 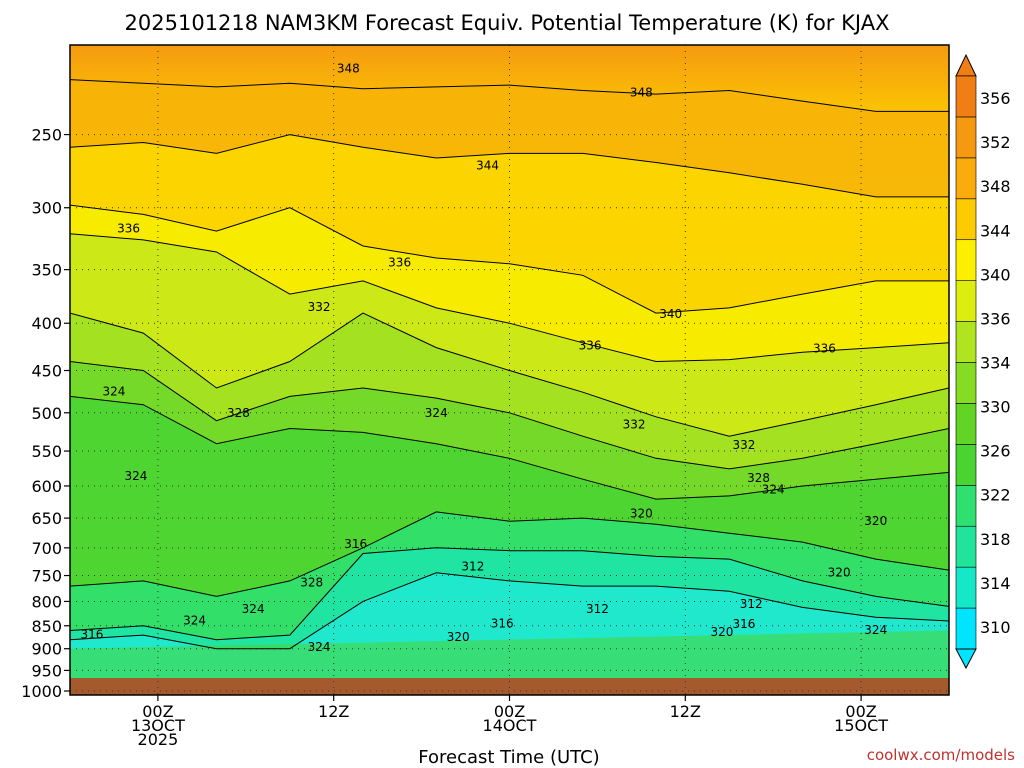 I want to click on colorbar-label: 340, so click(x=995, y=274).